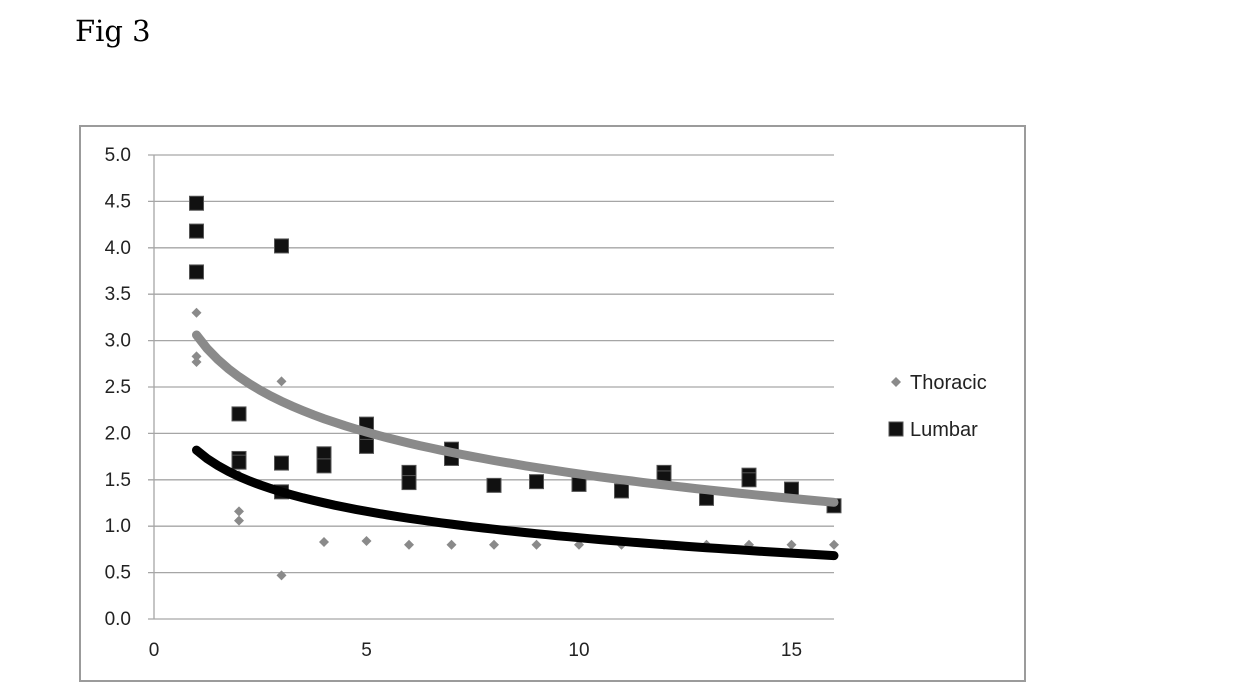 Image resolution: width=1242 pixels, height=685 pixels. I want to click on thoracic-legend-label: Thoracic, so click(948, 383).